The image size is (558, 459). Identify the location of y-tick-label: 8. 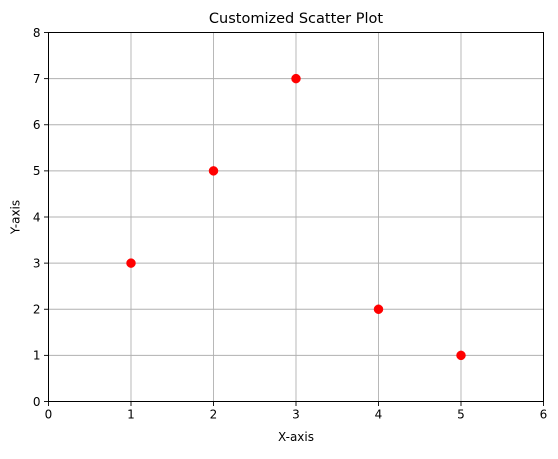
(37, 33).